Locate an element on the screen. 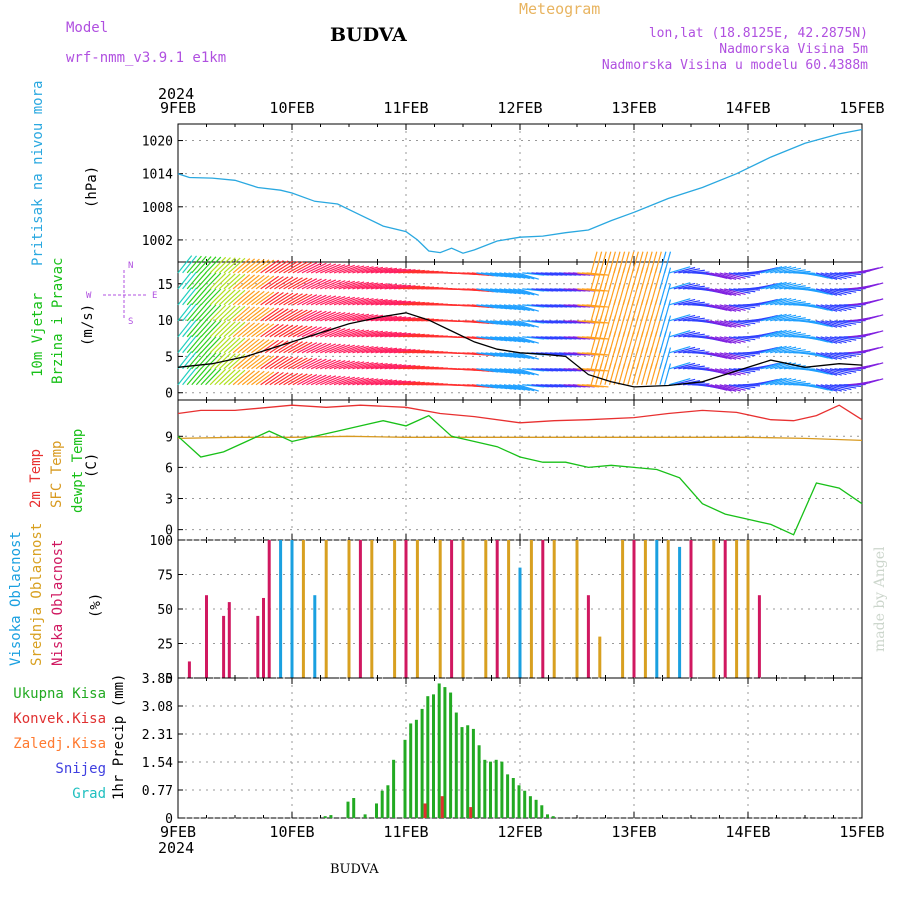  year-bottom: 2024 is located at coordinates (176, 848).